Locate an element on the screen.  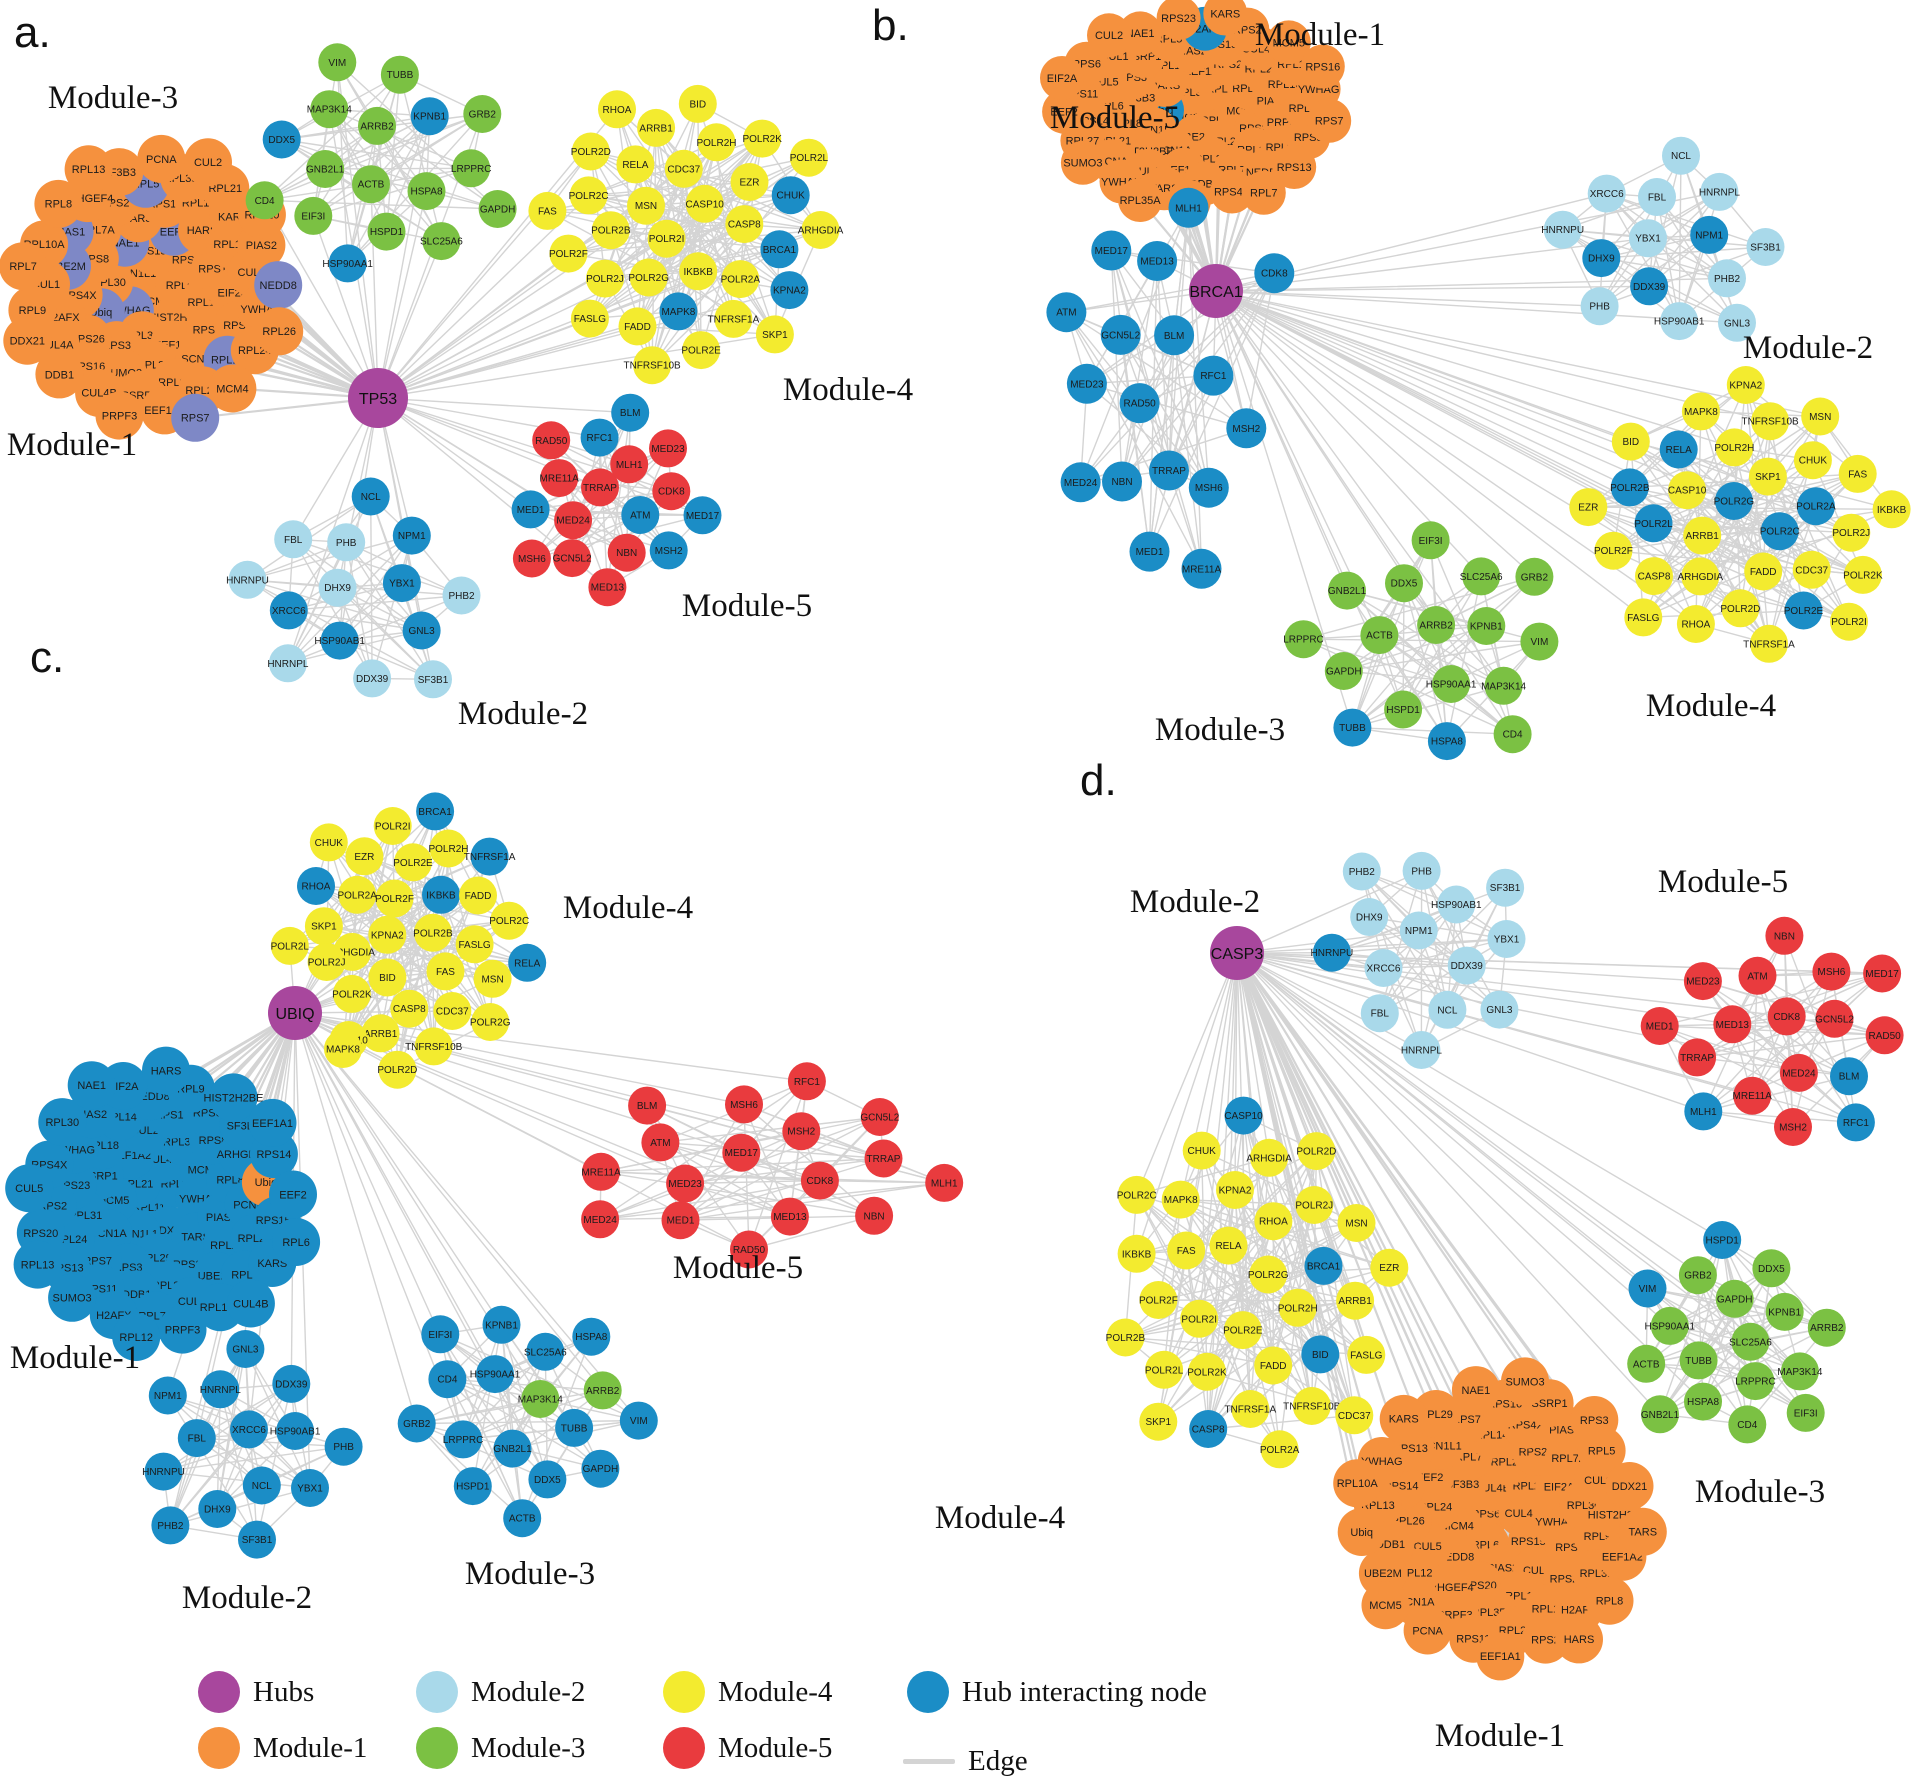
gene-node-label-KPNA2: KPNA2 is located at coordinates (387, 935).